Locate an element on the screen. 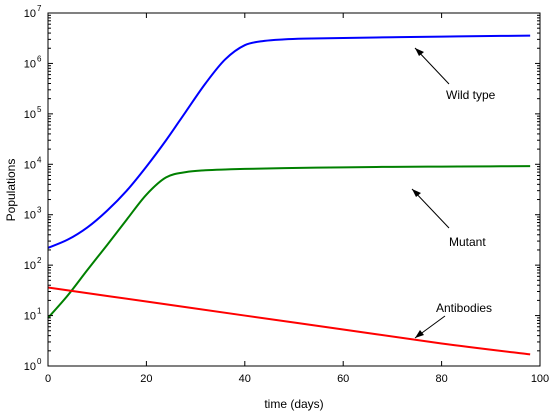 This screenshot has width=550, height=413. y-tick-exponent: 2 is located at coordinates (39, 260).